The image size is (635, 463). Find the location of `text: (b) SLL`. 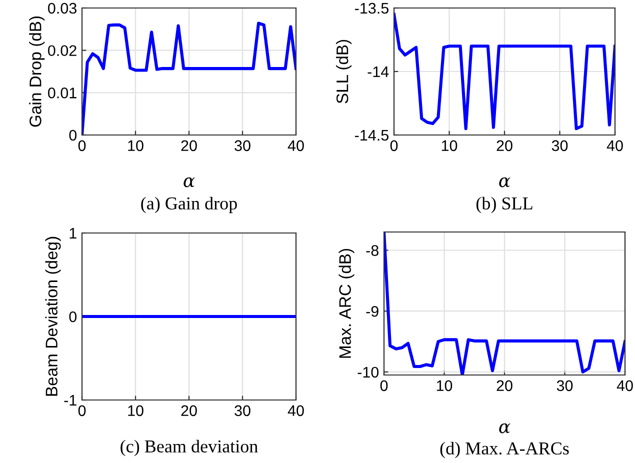

text: (b) SLL is located at coordinates (504, 205).